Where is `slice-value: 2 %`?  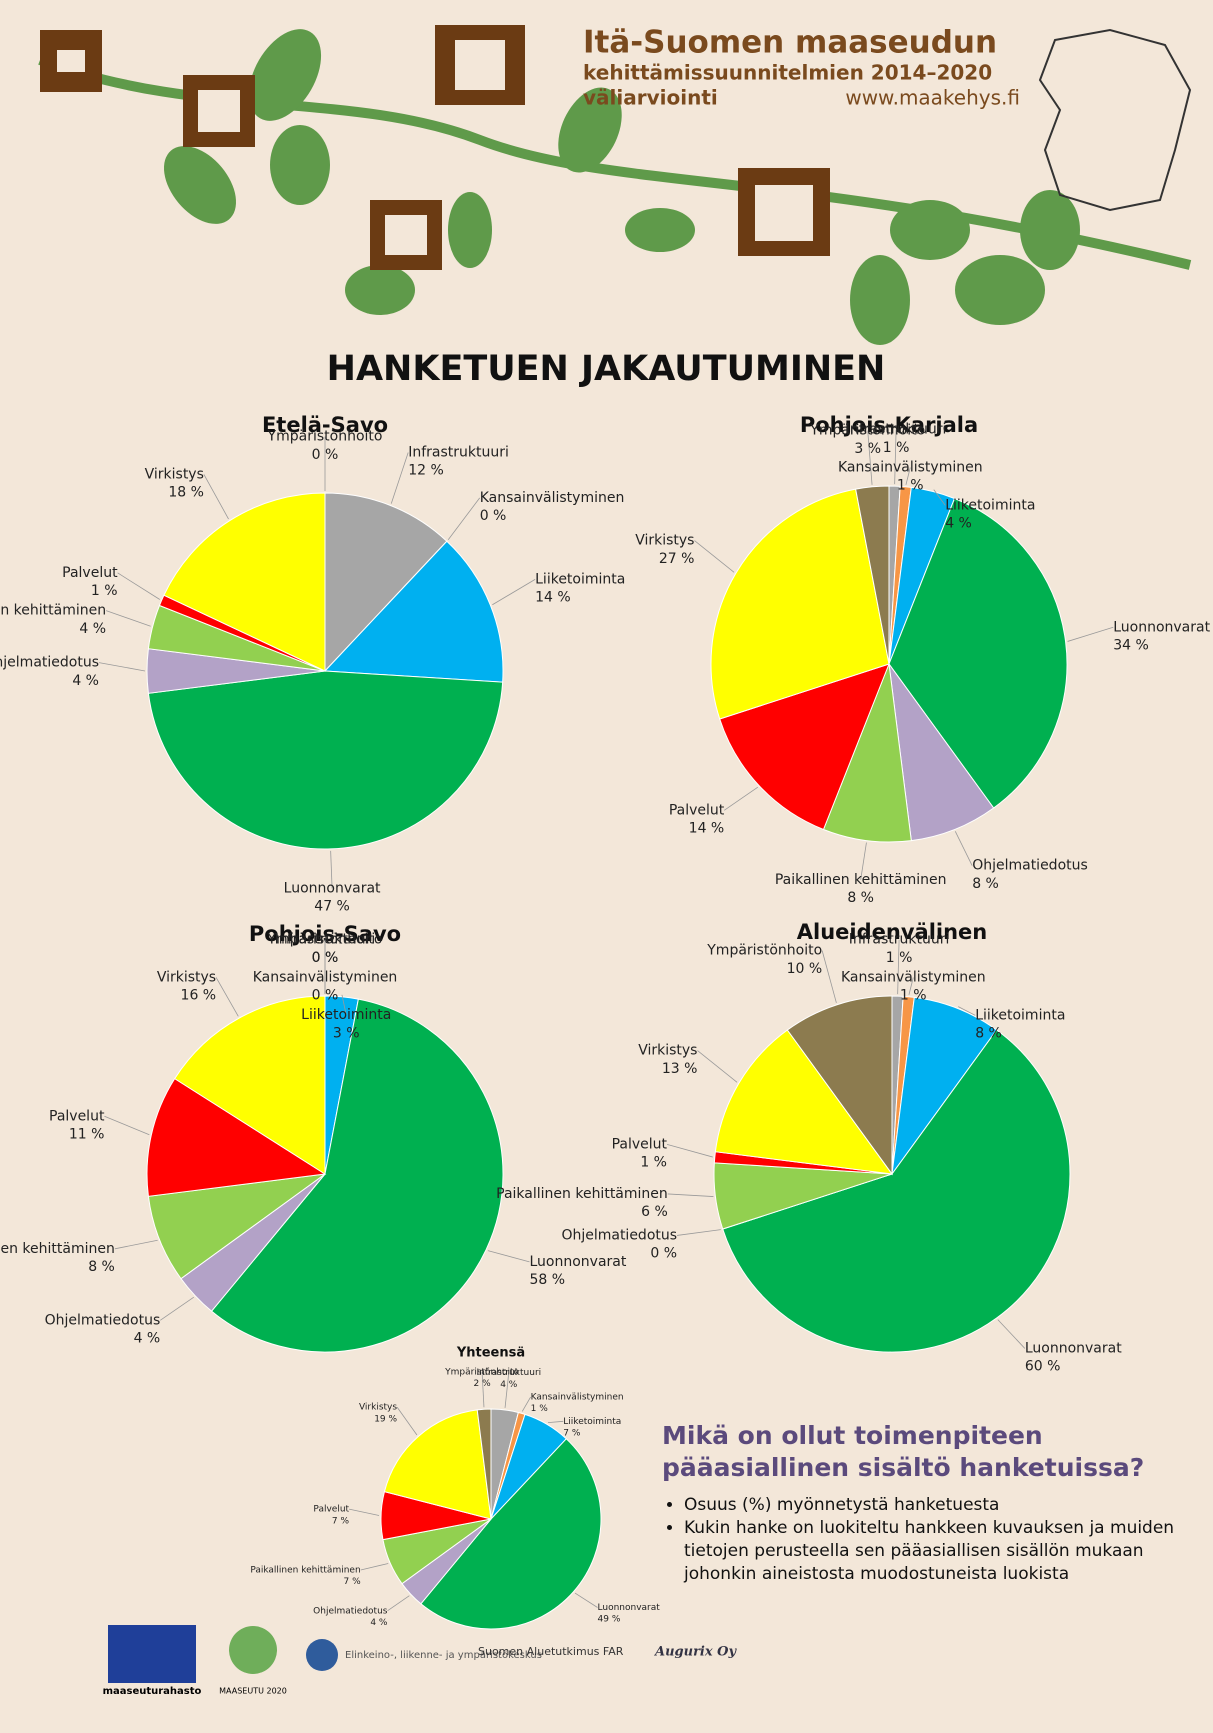
slice-value: 2 % is located at coordinates (483, 1384).